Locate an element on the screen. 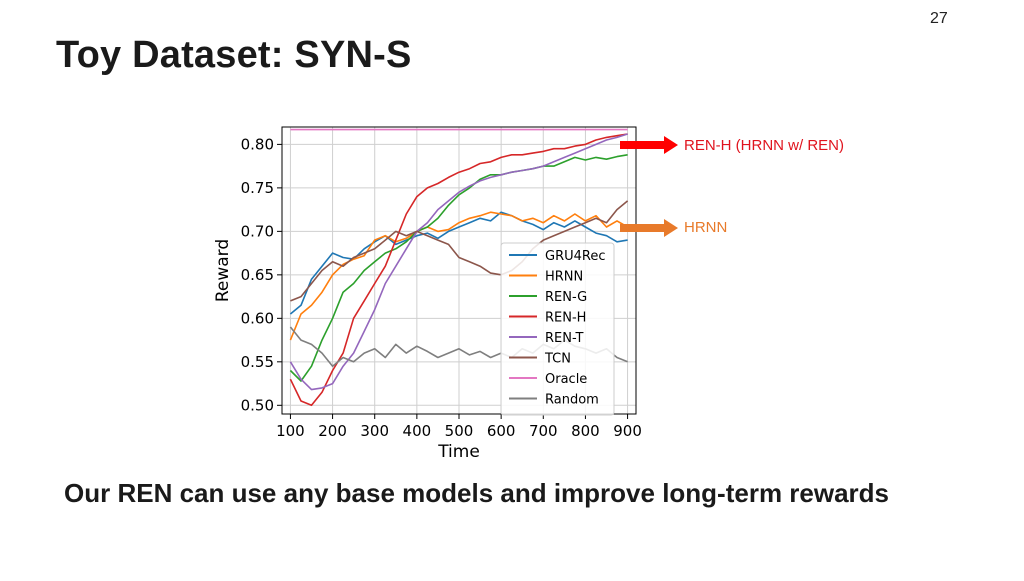 This screenshot has width=1024, height=581. x-tick-label: 300 is located at coordinates (374, 431).